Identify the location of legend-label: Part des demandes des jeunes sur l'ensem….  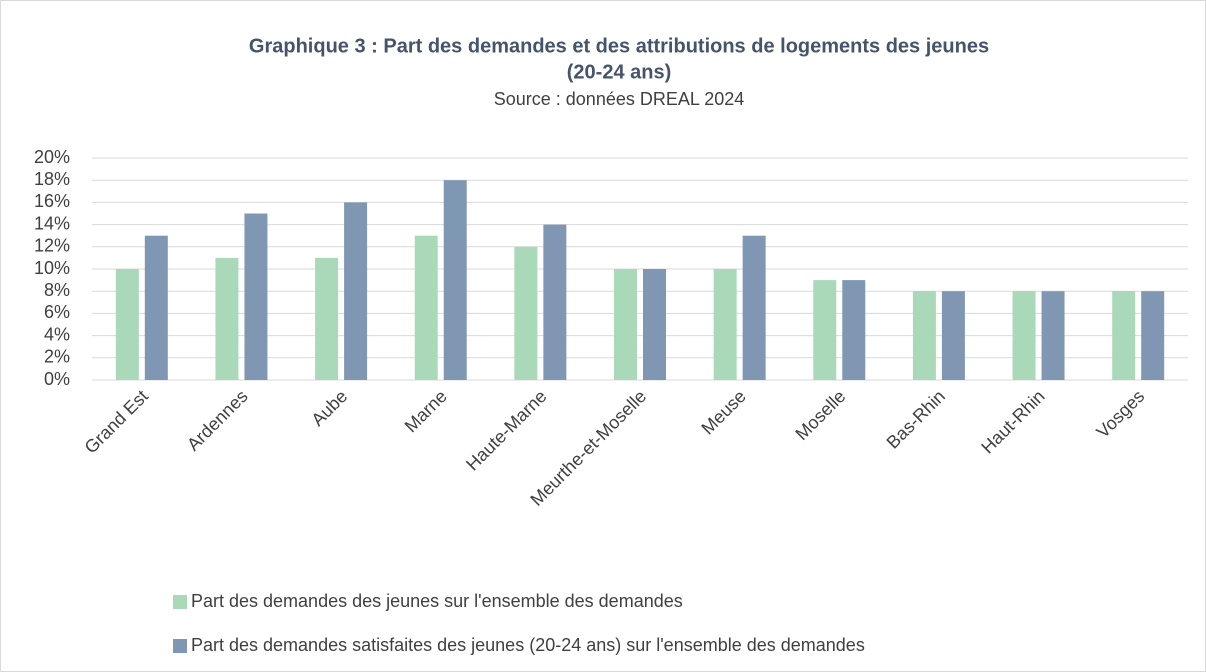
(437, 601).